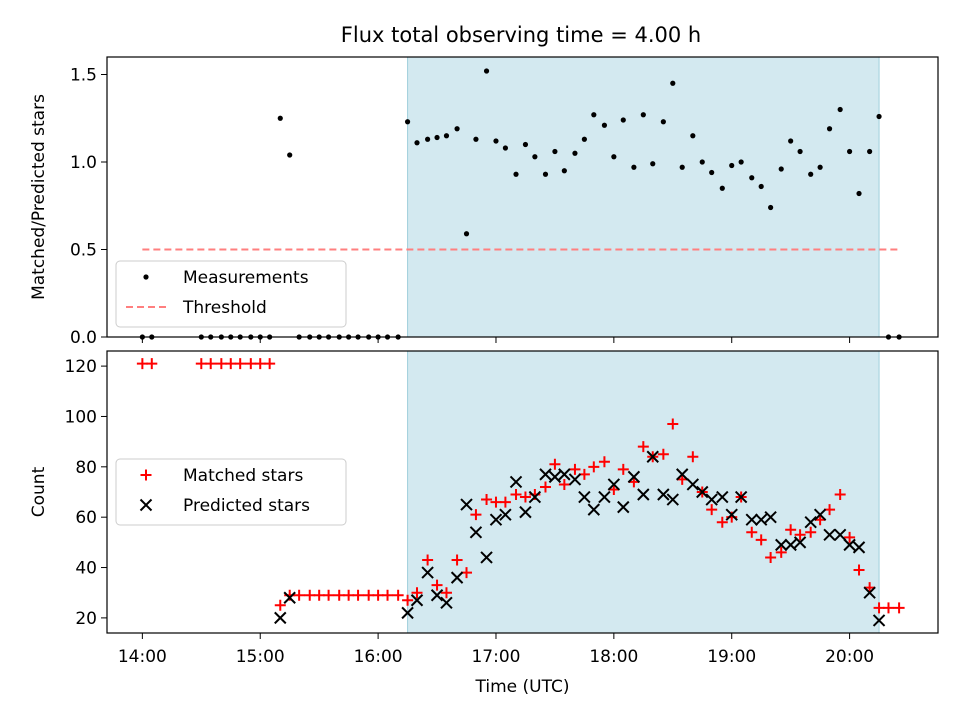 The height and width of the screenshot is (720, 960). What do you see at coordinates (495, 657) in the screenshot?
I see `x-tick-label: 17:00` at bounding box center [495, 657].